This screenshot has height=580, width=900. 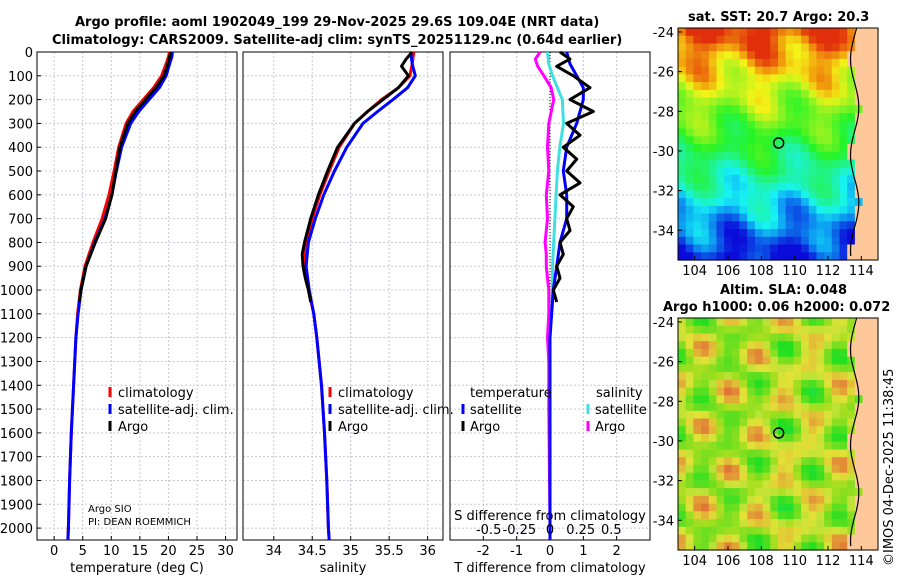 What do you see at coordinates (611, 530) in the screenshot?
I see `sal-tick-label: 0.5` at bounding box center [611, 530].